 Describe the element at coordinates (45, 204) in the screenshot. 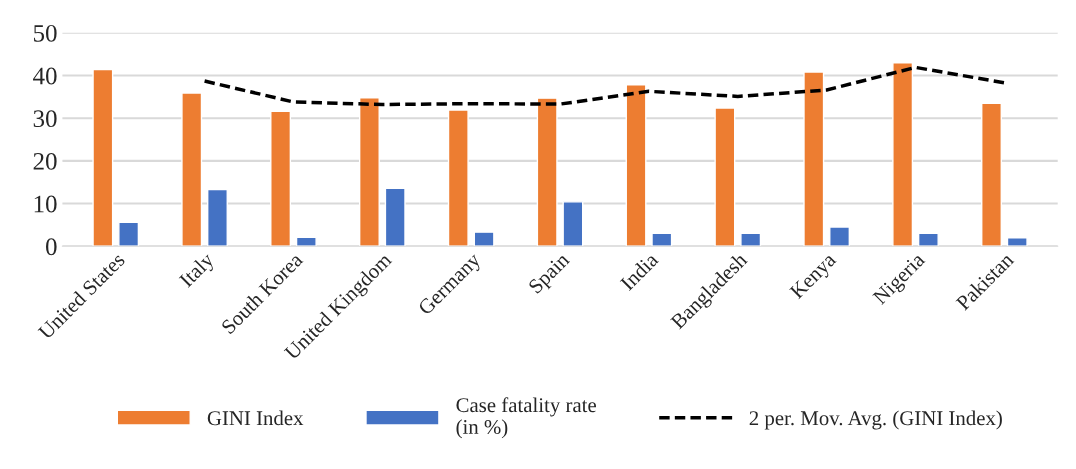

I see `y-tick-label: 10` at that location.